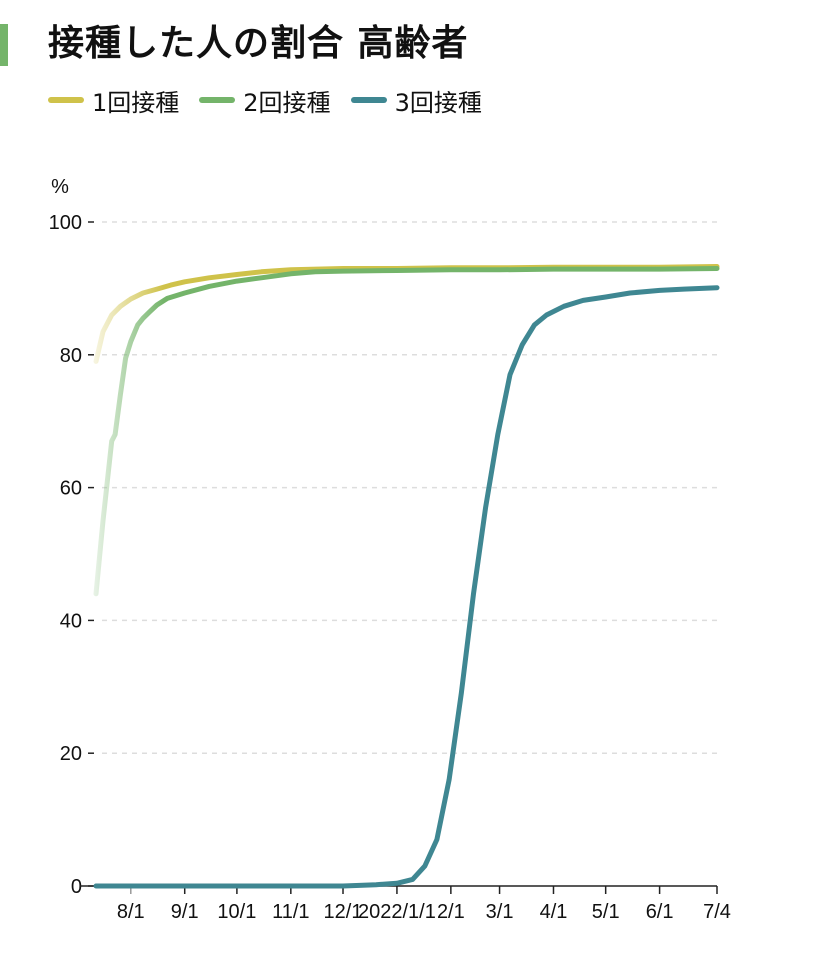 The image size is (828, 978). I want to click on x-tick-label: 4/1, so click(554, 912).